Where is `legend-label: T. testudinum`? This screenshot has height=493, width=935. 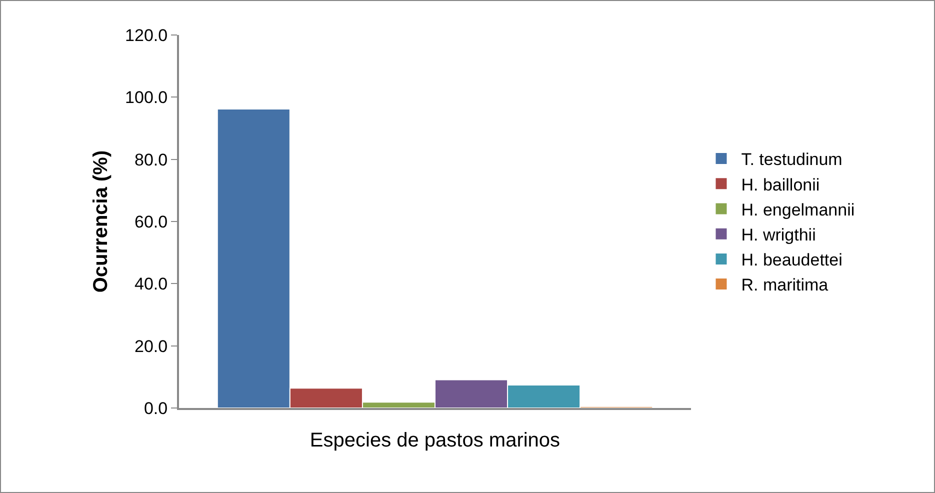
legend-label: T. testudinum is located at coordinates (791, 160).